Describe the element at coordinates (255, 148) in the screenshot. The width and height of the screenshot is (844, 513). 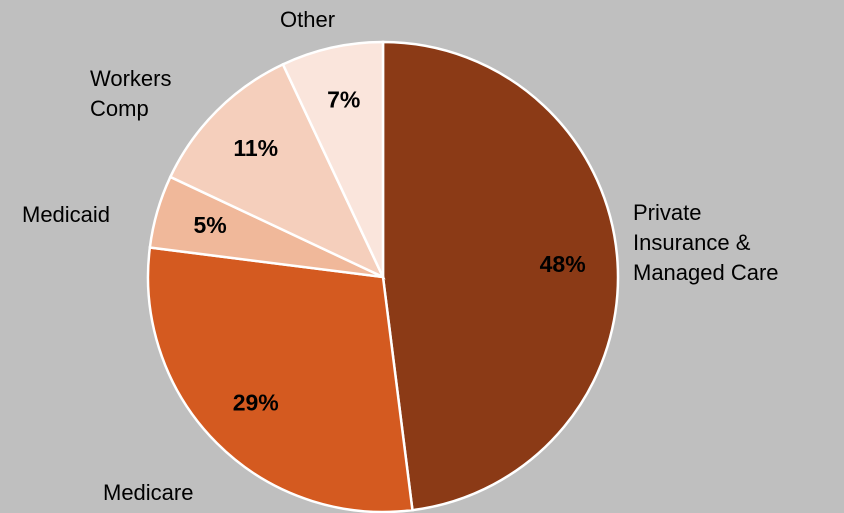
I see `data-label: 11%` at that location.